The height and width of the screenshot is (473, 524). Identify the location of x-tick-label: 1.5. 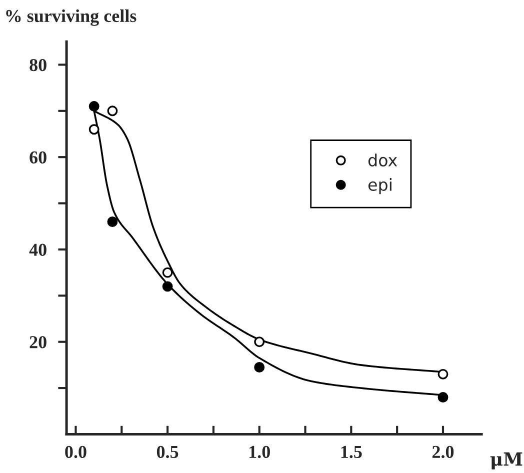
(351, 452).